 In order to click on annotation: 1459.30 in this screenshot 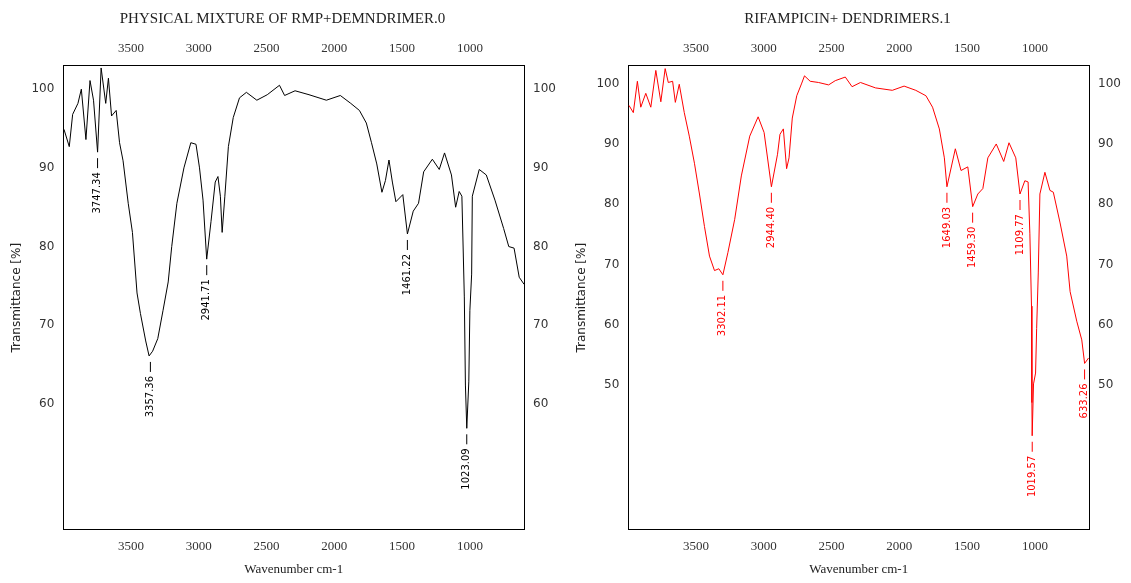, I will do `click(972, 247)`.